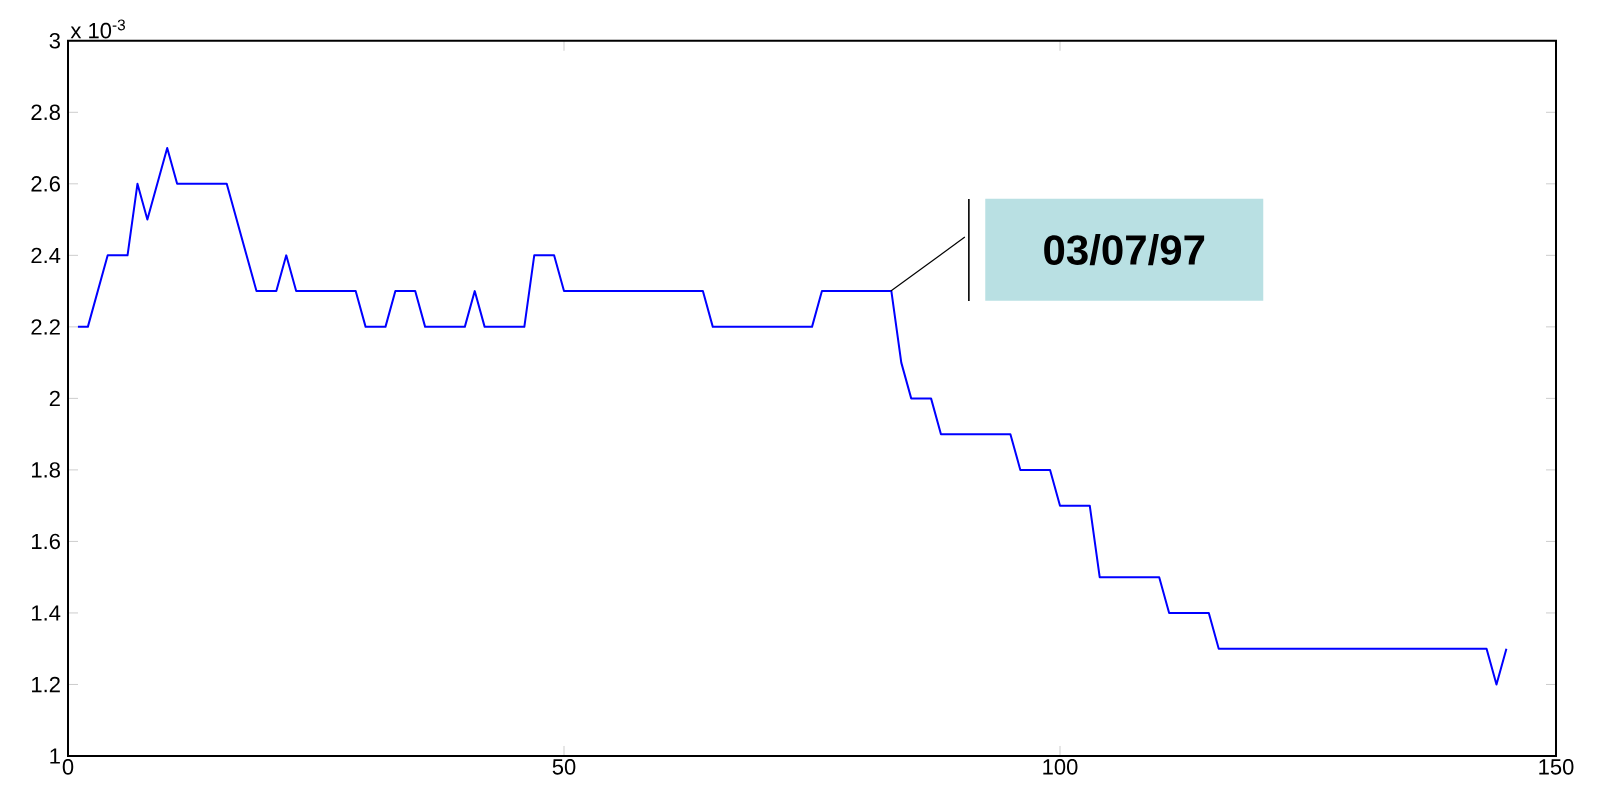  What do you see at coordinates (45, 184) in the screenshot?
I see `y-tick-label: 2.6` at bounding box center [45, 184].